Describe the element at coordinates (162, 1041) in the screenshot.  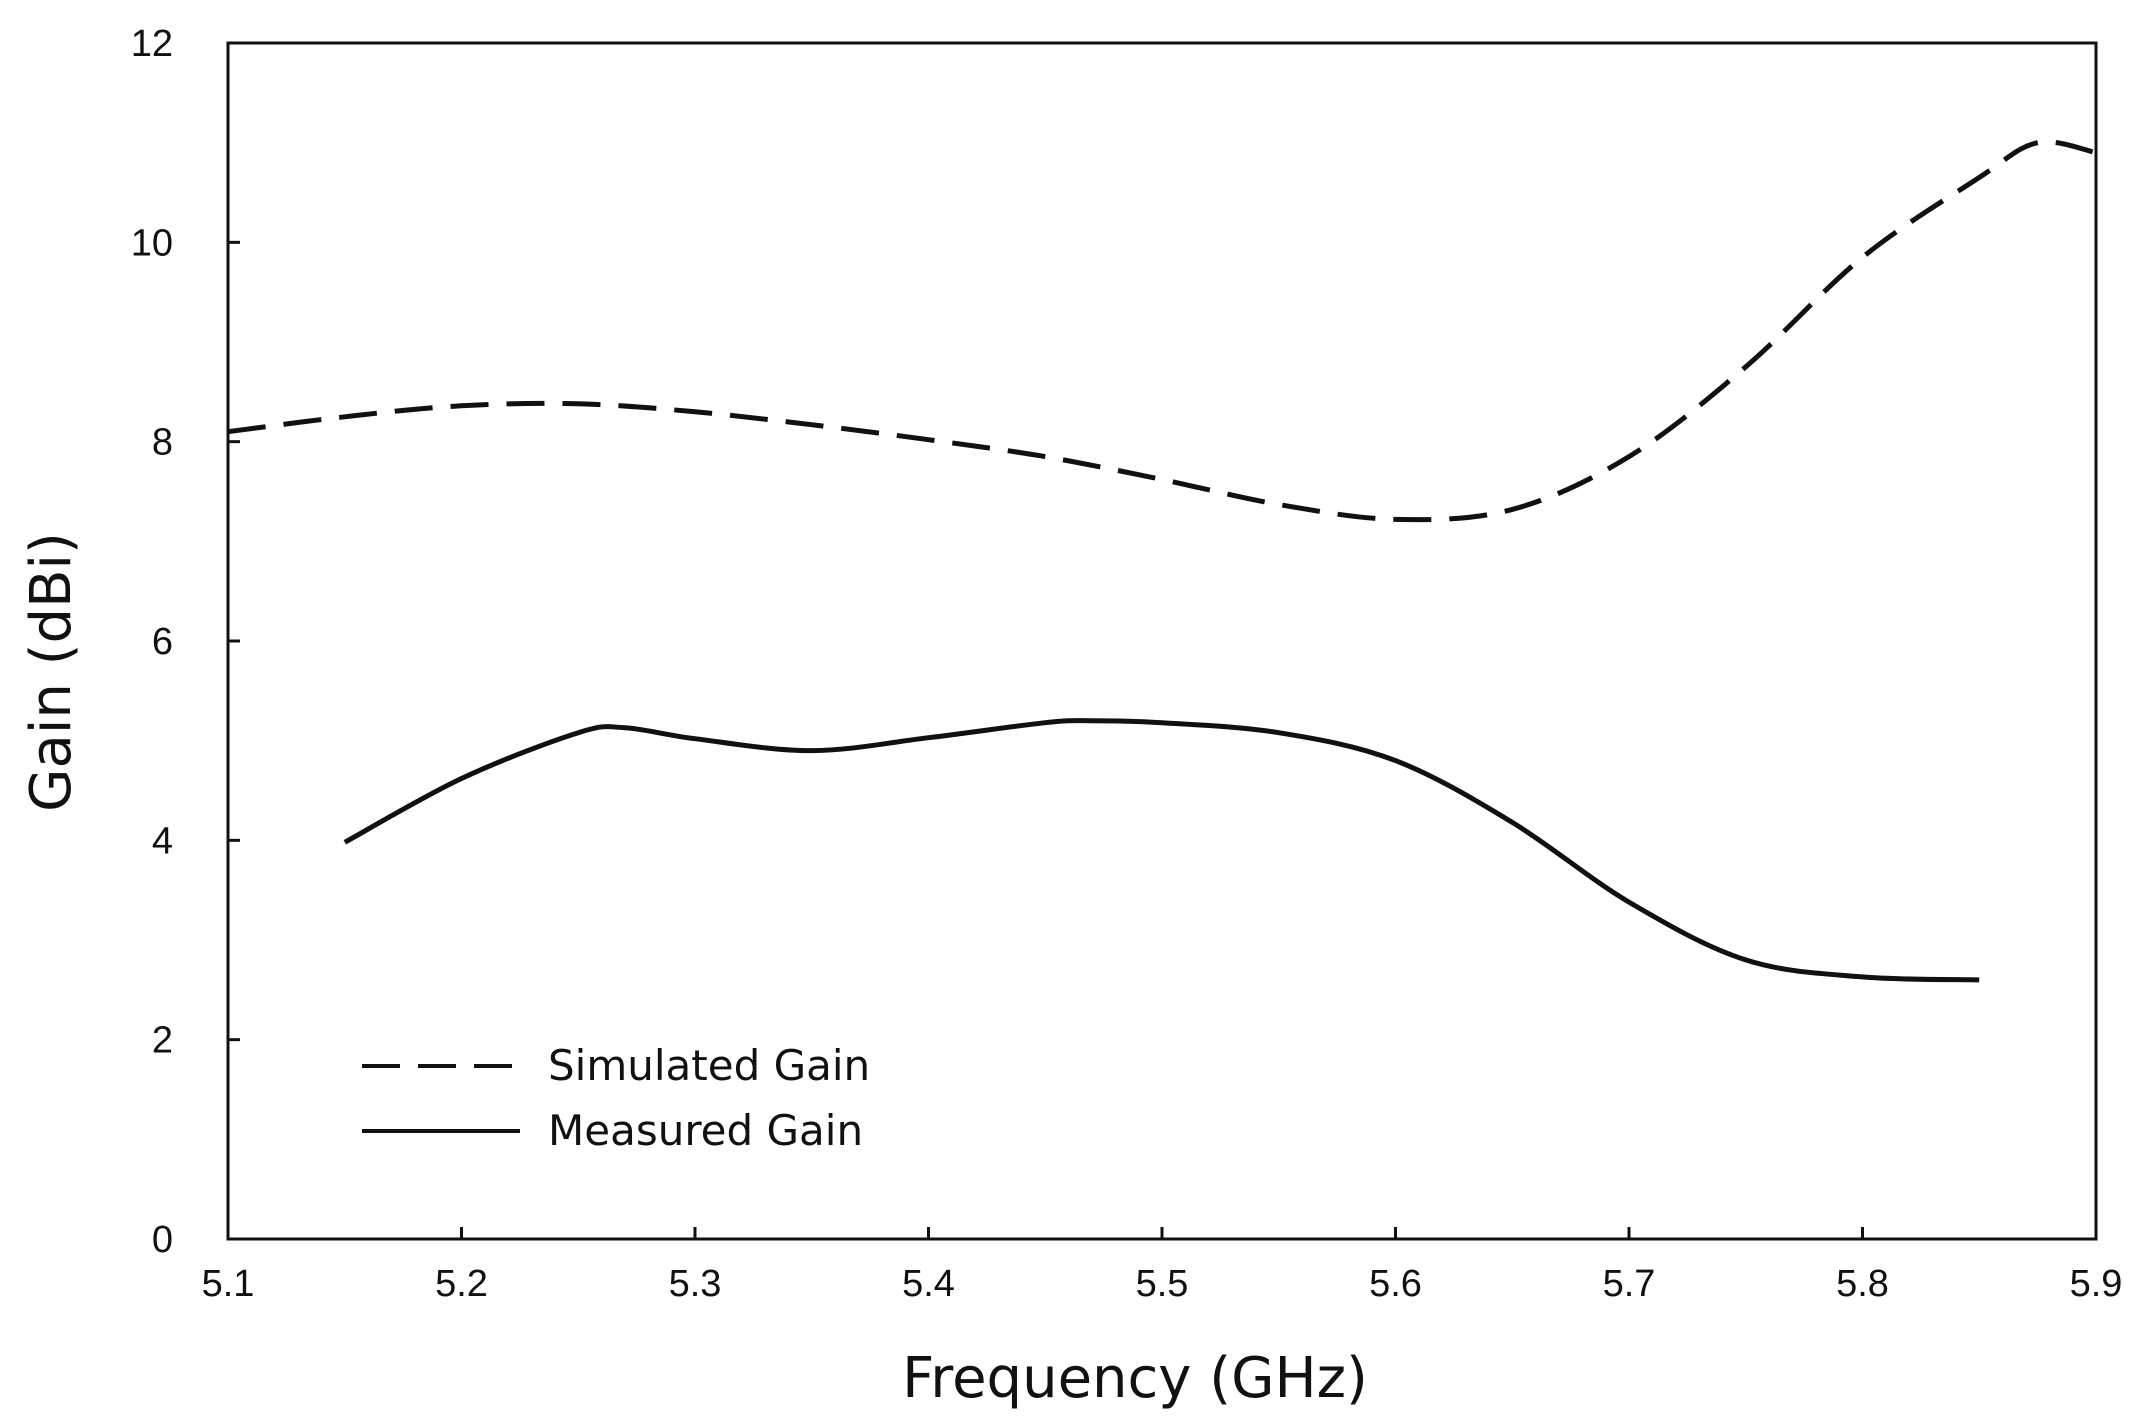
I see `y-tick-label: 2` at that location.